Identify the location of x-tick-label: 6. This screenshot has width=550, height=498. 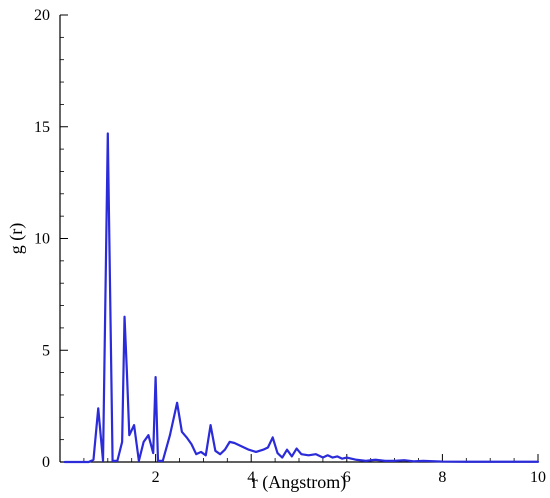
(347, 477).